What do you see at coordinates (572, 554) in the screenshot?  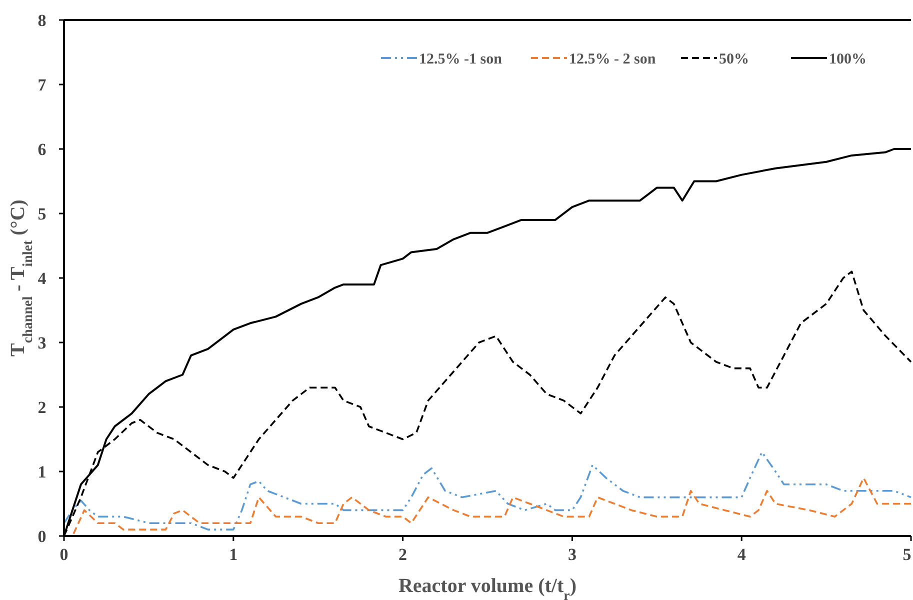 I see `x-tick-label: 3` at bounding box center [572, 554].